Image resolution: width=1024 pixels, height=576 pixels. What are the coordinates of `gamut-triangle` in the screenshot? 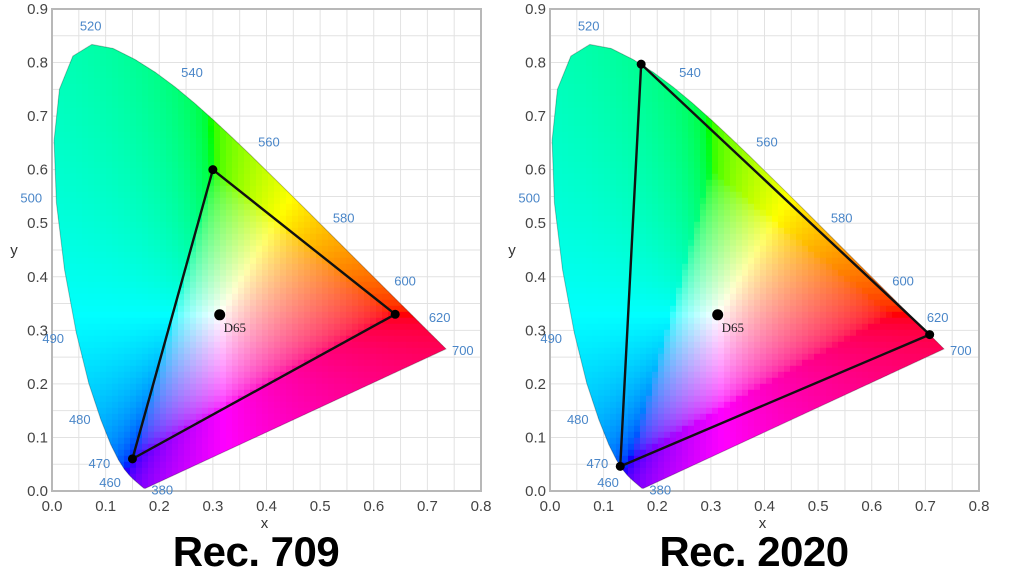 It's located at (264, 314).